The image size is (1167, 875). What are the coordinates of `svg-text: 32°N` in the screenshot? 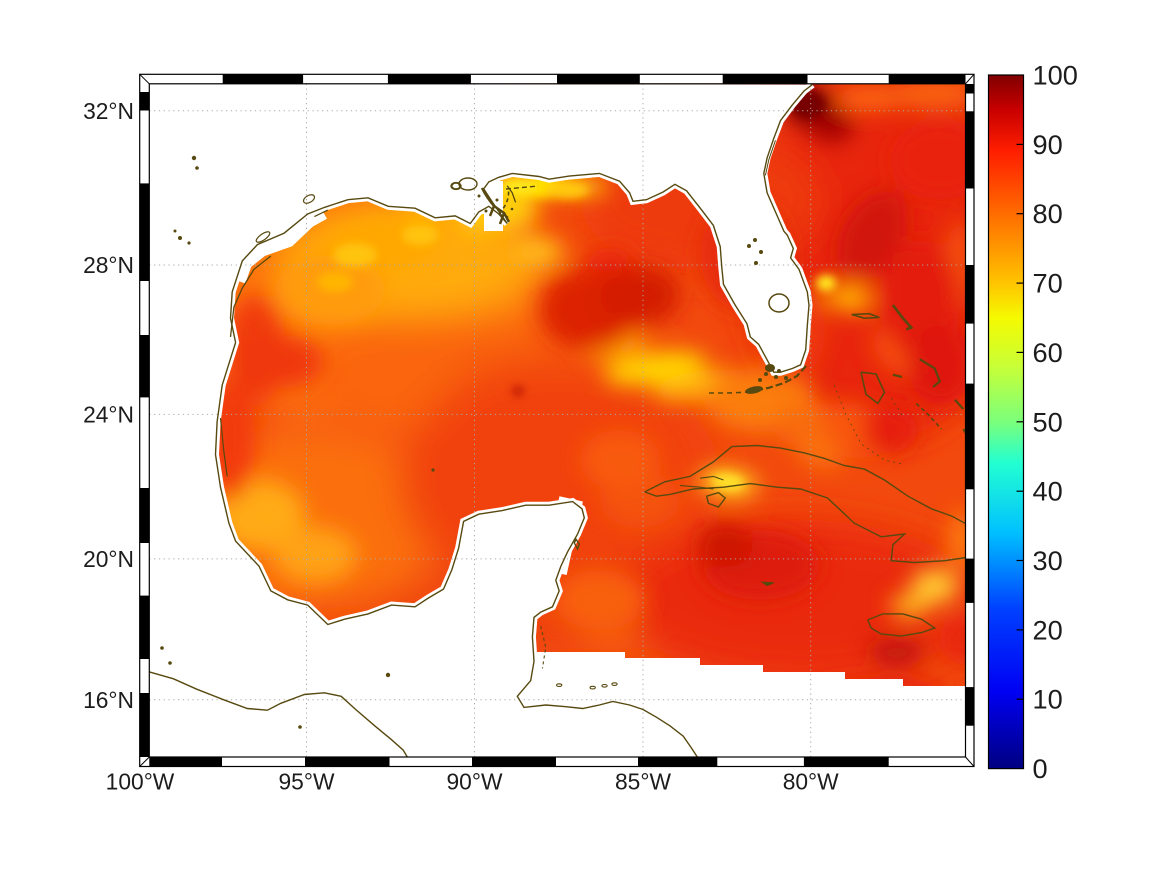 It's located at (108, 111).